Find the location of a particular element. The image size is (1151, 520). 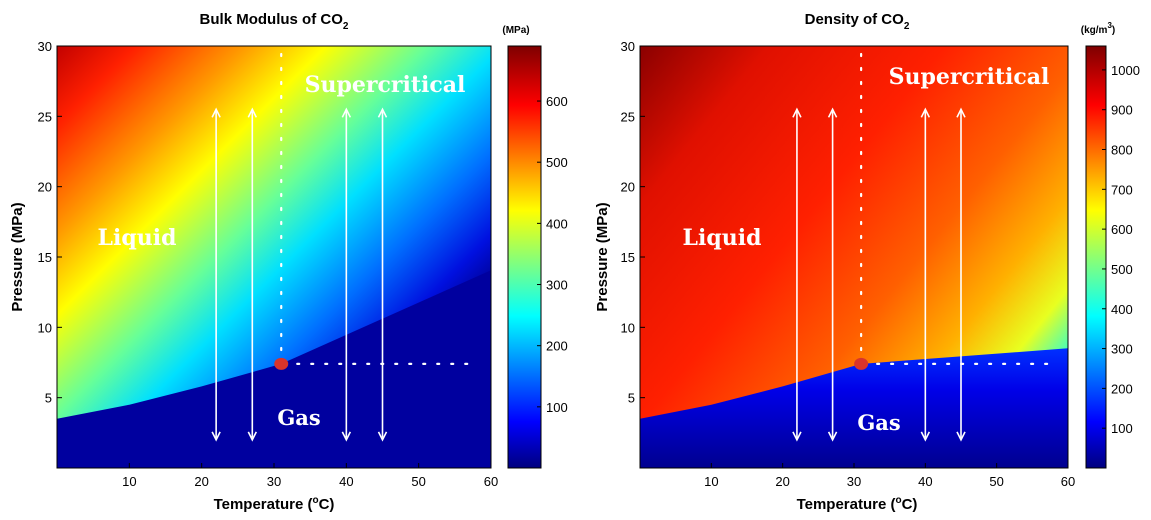

colorbar-tick-label: 1000 is located at coordinates (1125, 70).